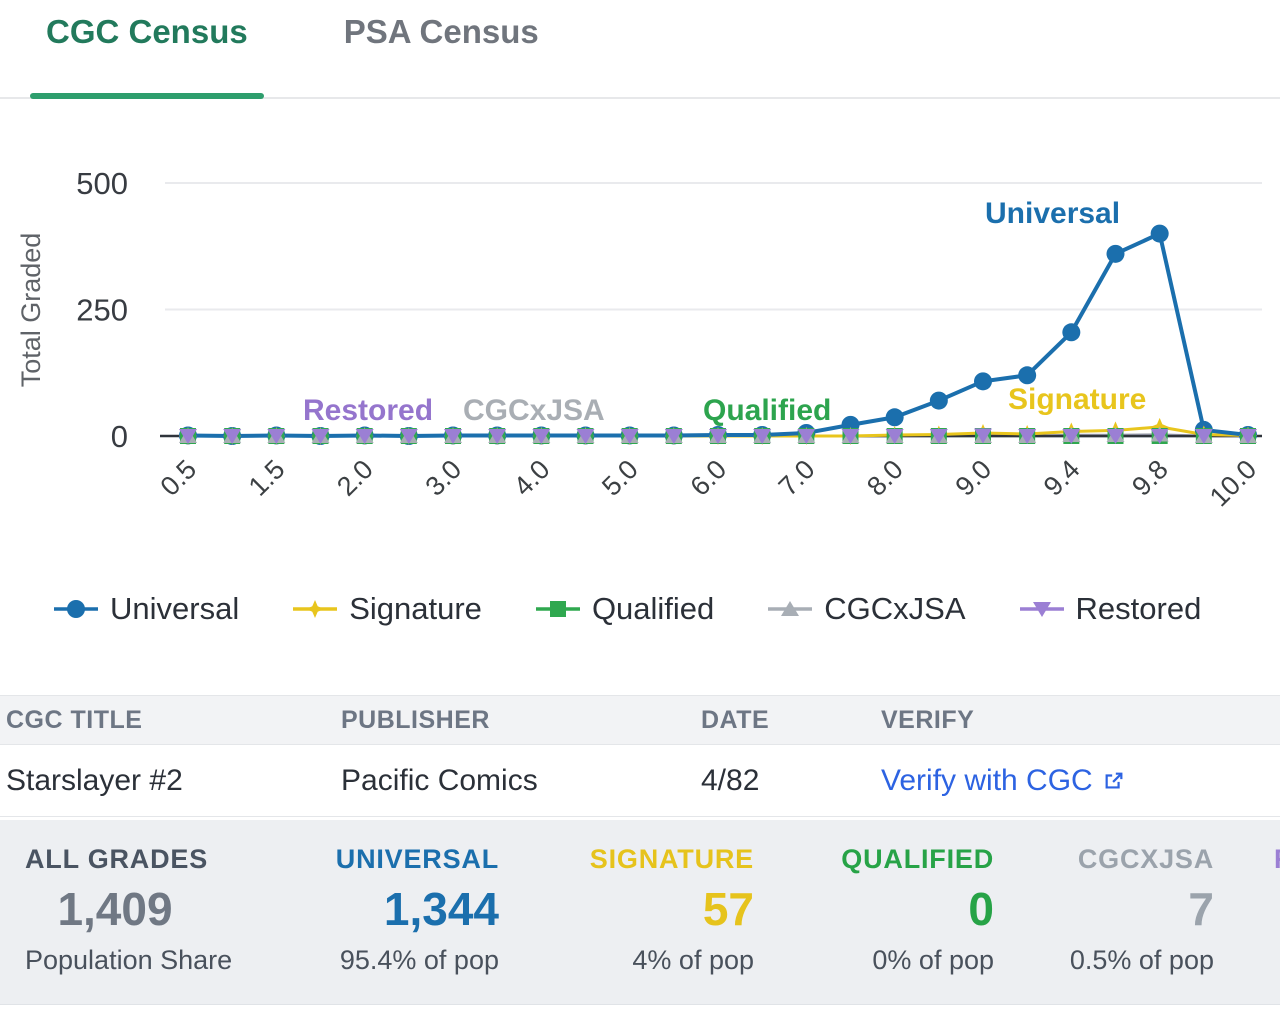 The width and height of the screenshot is (1280, 1020). I want to click on y-axis-labels: 0 250 500, so click(102, 310).